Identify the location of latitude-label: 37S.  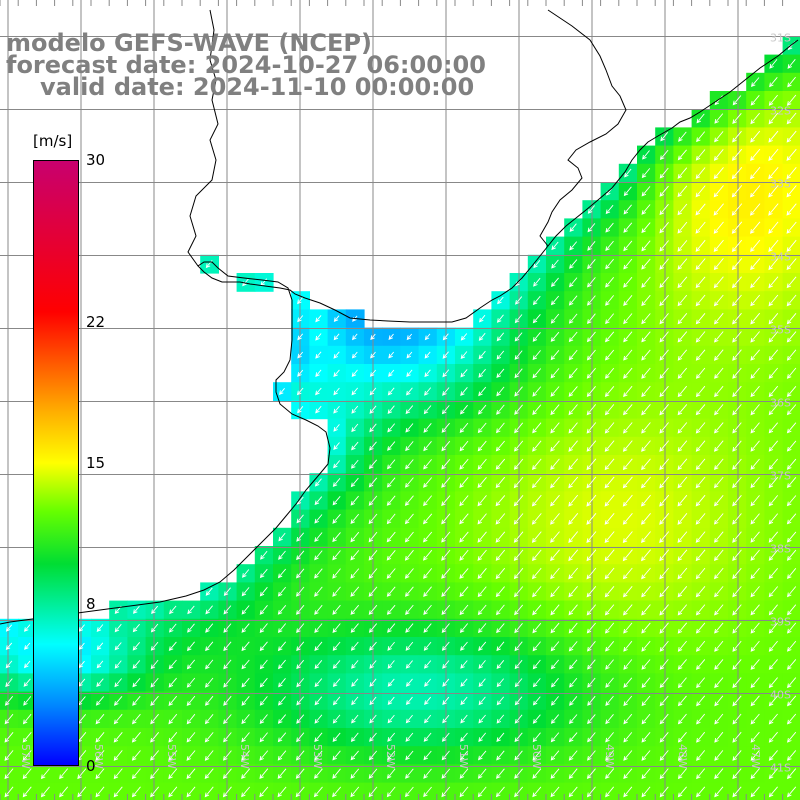
(780, 476).